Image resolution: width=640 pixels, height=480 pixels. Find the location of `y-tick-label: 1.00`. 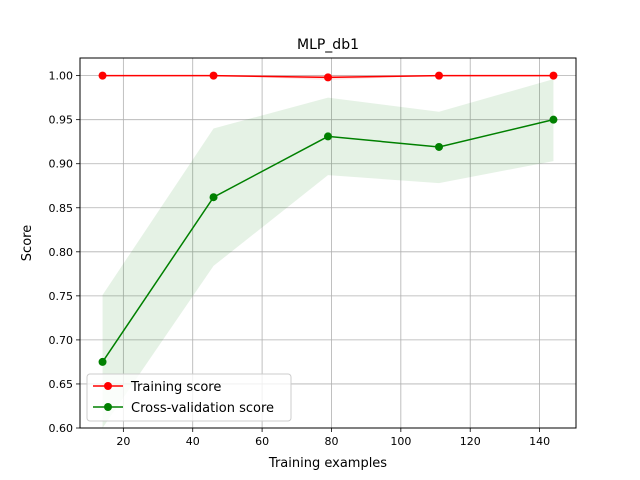

y-tick-label: 1.00 is located at coordinates (61, 76).